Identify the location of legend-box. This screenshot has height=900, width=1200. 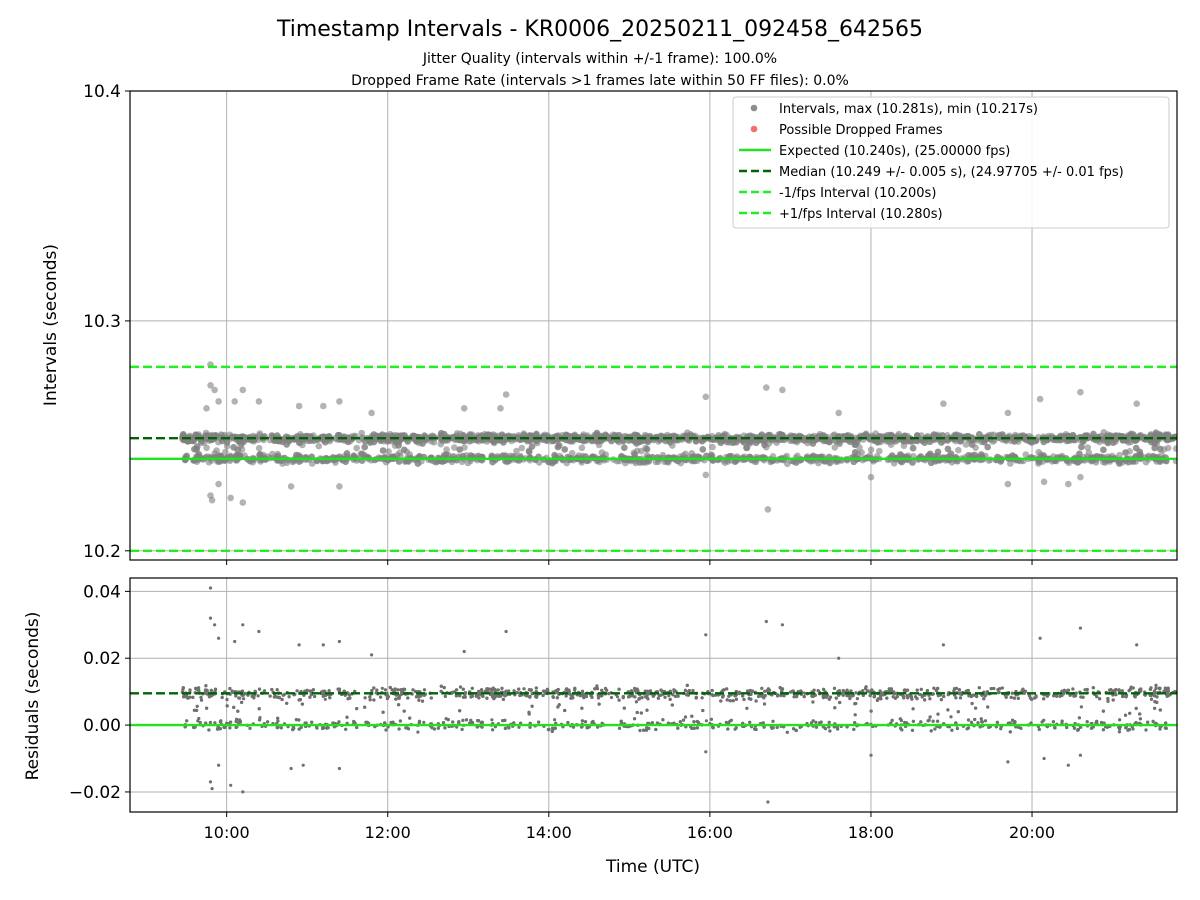
(951, 162).